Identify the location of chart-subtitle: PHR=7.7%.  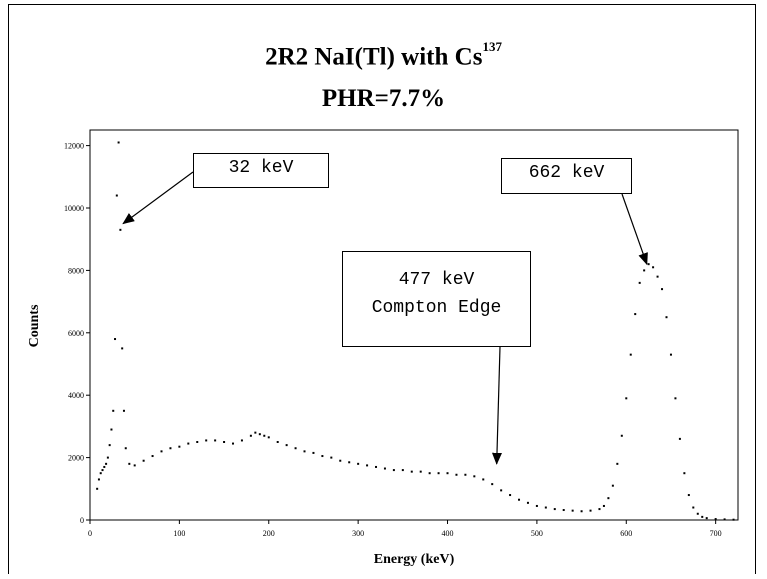
(383, 98).